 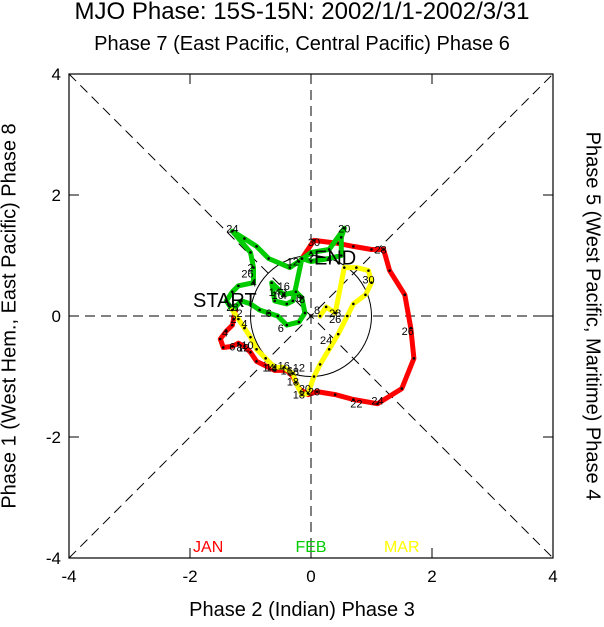 I want to click on day-label: 8, so click(x=302, y=300).